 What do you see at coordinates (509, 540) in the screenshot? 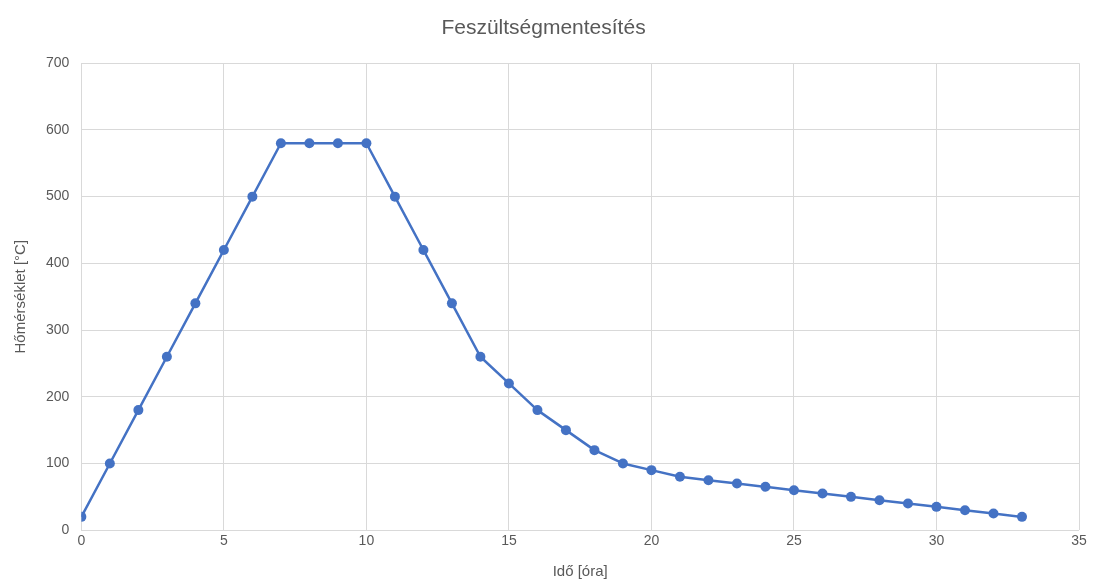
I see `x-tick-label: 15` at bounding box center [509, 540].